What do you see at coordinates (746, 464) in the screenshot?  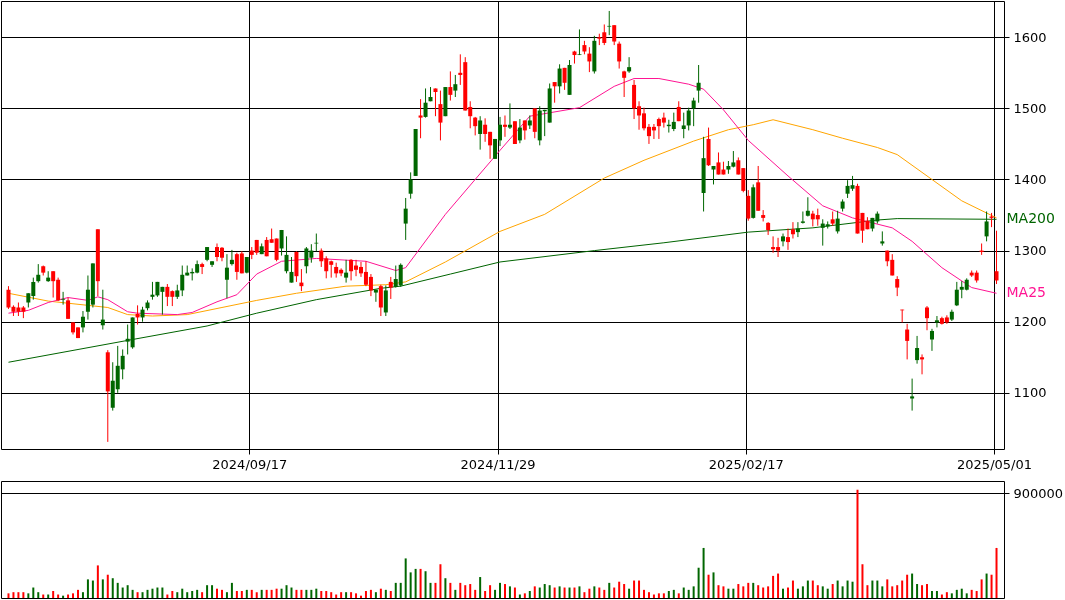 I see `x-tick-label: 2025/02/17` at bounding box center [746, 464].